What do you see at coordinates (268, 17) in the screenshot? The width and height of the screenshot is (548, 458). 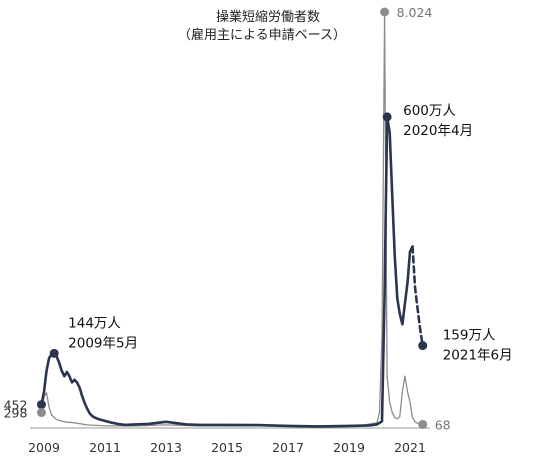 I see `chart-title: 操業短縮労働者数` at bounding box center [268, 17].